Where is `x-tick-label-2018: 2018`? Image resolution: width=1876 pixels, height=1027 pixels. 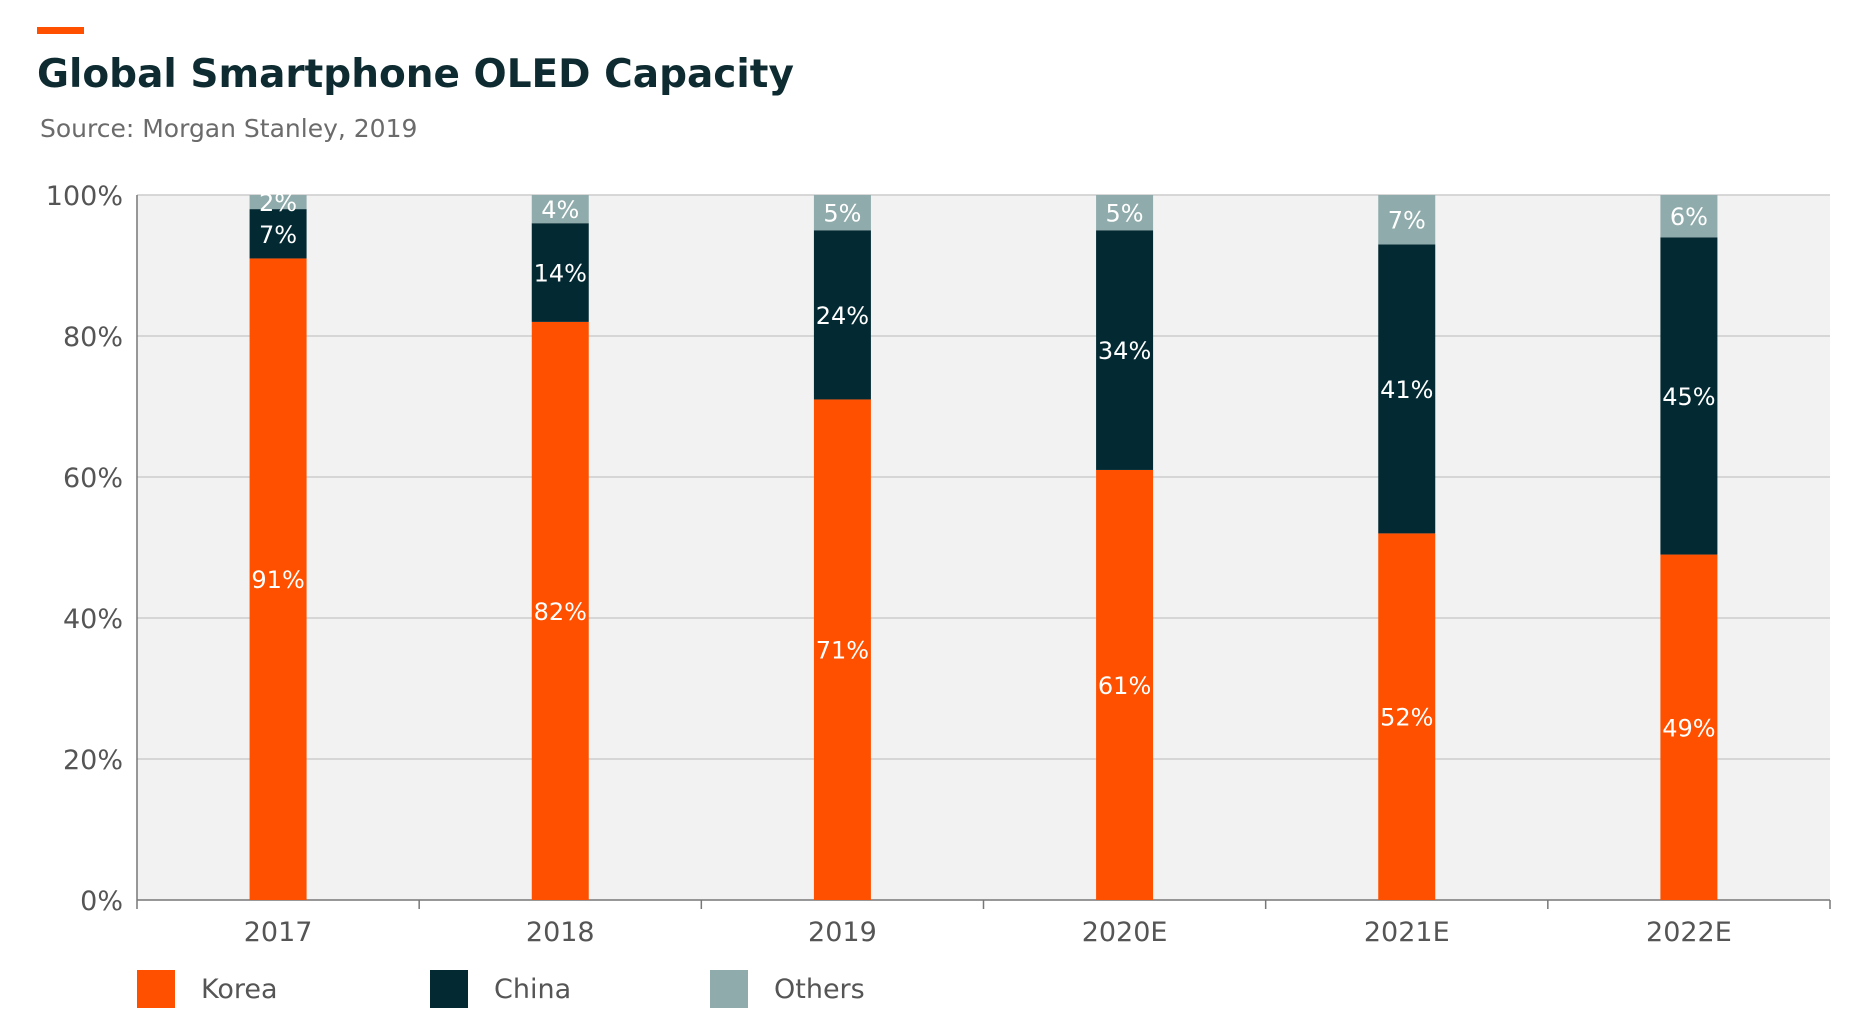 x-tick-label-2018: 2018 is located at coordinates (560, 932).